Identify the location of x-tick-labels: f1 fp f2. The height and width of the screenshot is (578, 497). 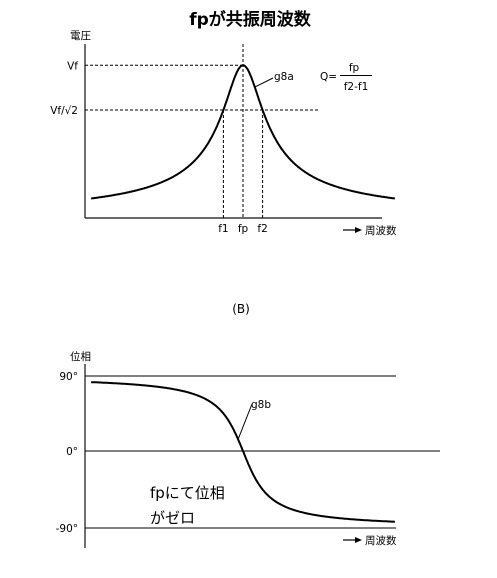
(243, 229).